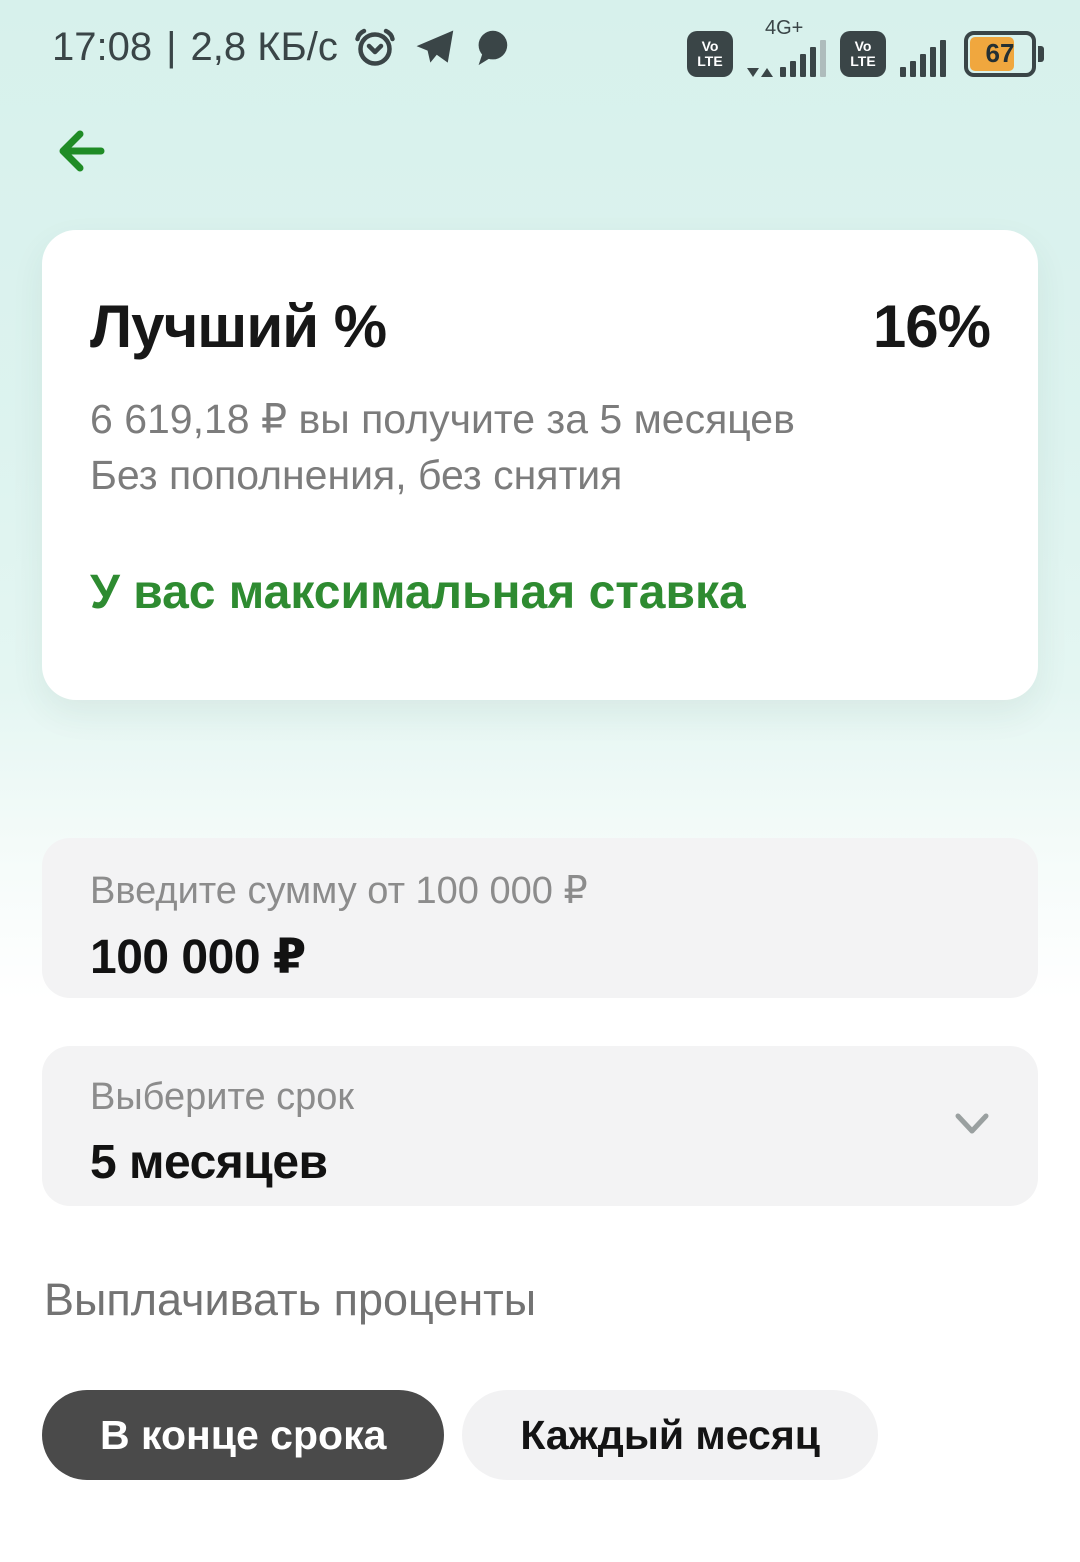 The image size is (1080, 1562). What do you see at coordinates (540, 326) in the screenshot?
I see `offer-title-row: Лучший % 16%` at bounding box center [540, 326].